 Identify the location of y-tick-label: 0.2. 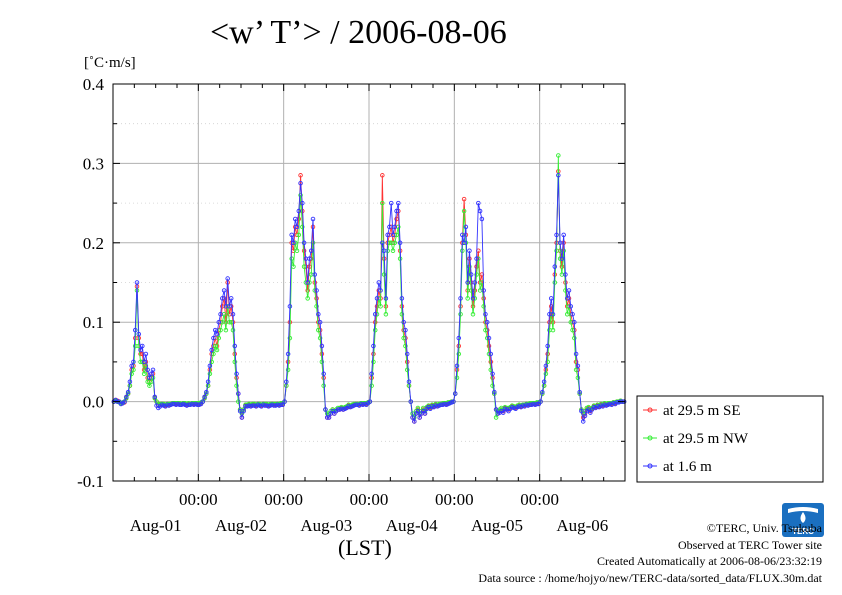
(93, 243).